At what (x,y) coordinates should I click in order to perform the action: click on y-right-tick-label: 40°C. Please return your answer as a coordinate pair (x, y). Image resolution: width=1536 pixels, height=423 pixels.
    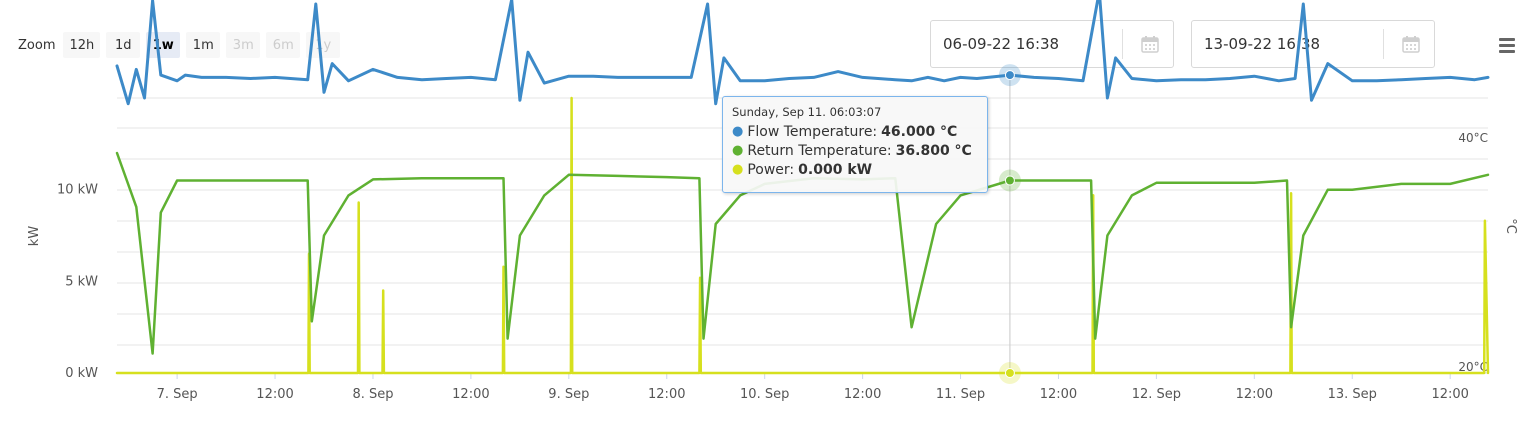
    Looking at the image, I should click on (1473, 138).